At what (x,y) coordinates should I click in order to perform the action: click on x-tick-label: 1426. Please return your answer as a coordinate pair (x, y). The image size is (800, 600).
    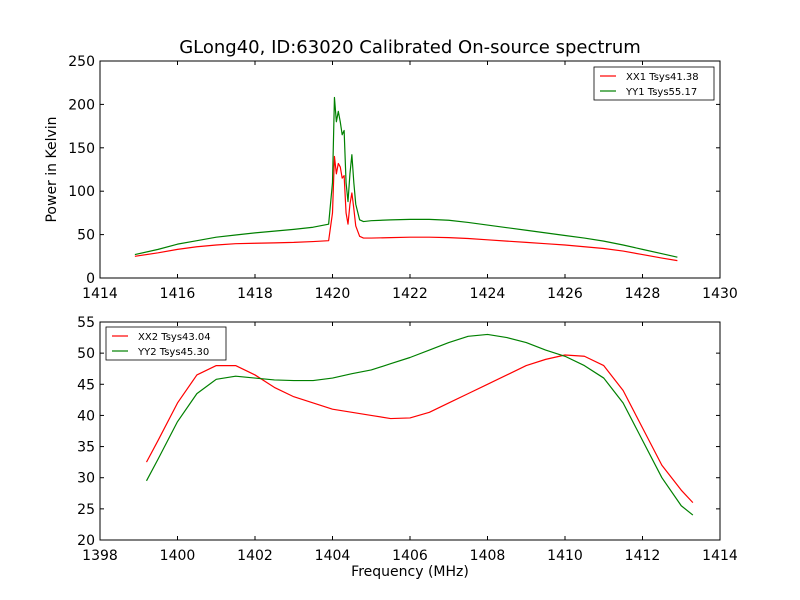
    Looking at the image, I should click on (565, 294).